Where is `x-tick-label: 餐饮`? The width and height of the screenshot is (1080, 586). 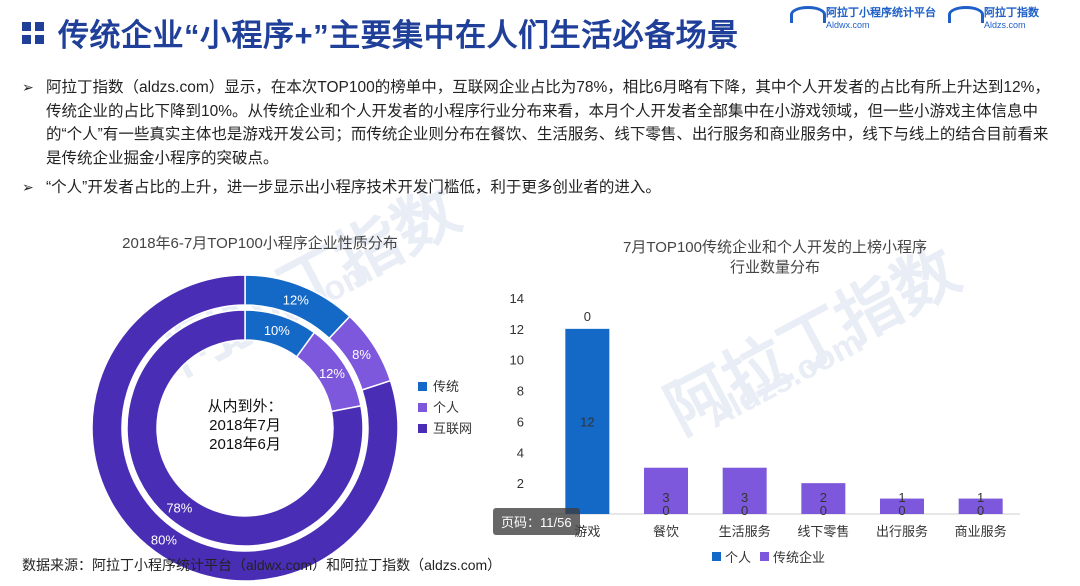
x-tick-label: 餐饮 is located at coordinates (666, 531).